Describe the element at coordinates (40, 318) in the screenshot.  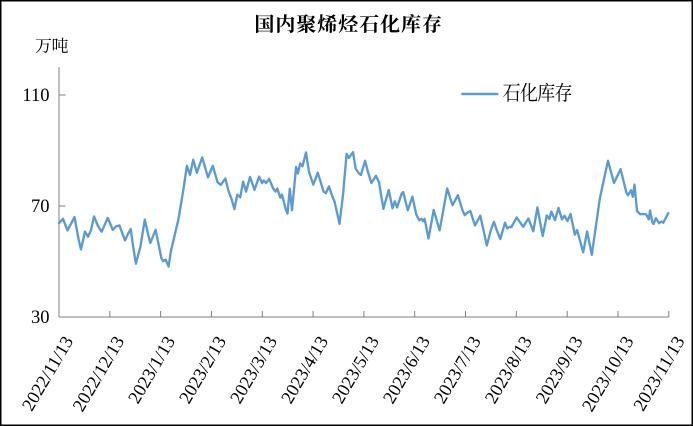
I see `svg-text: 30` at that location.